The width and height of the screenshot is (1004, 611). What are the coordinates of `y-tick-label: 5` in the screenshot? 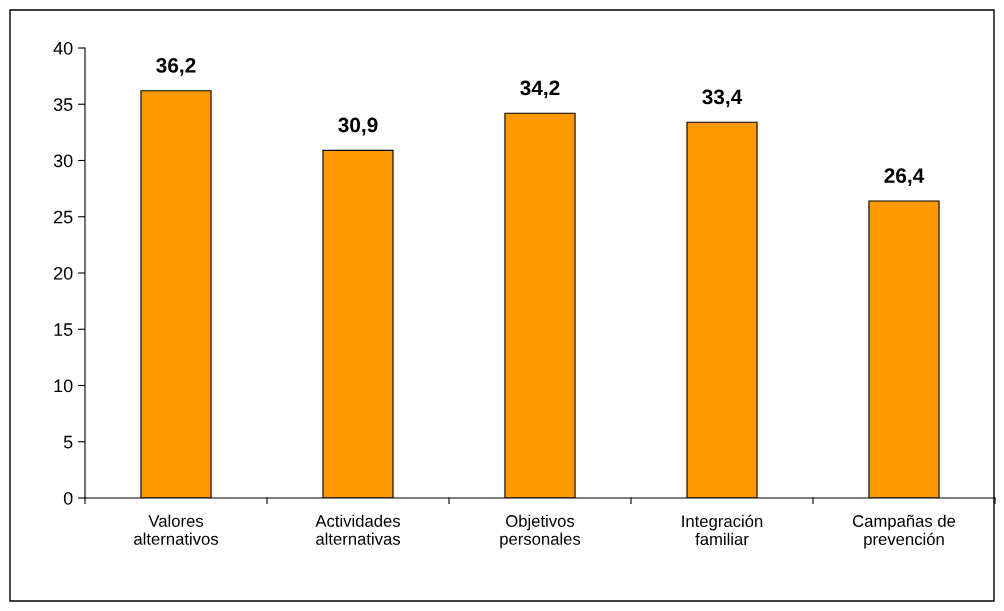 It's located at (68, 442).